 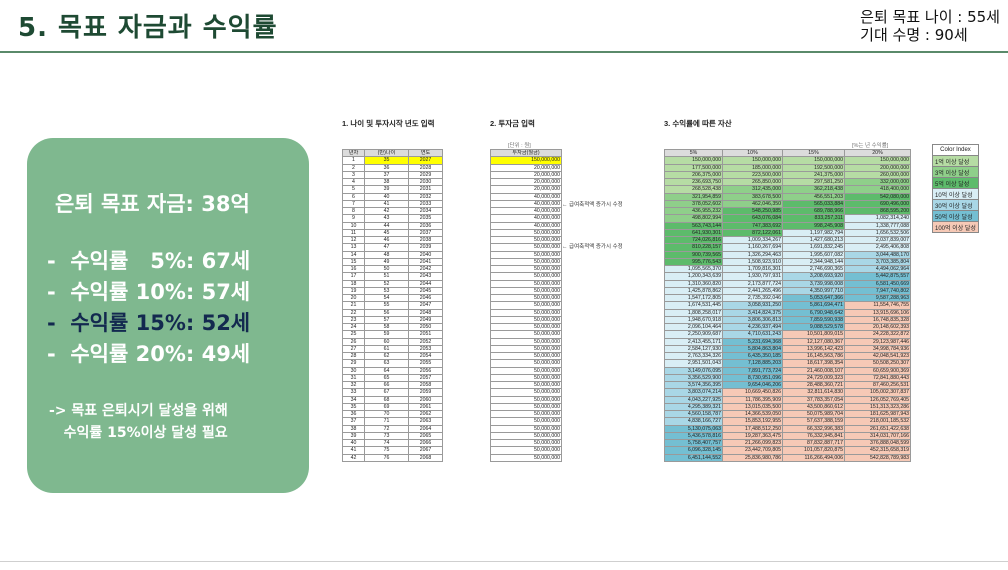 I want to click on cell-year: 2051, so click(x=425, y=334).